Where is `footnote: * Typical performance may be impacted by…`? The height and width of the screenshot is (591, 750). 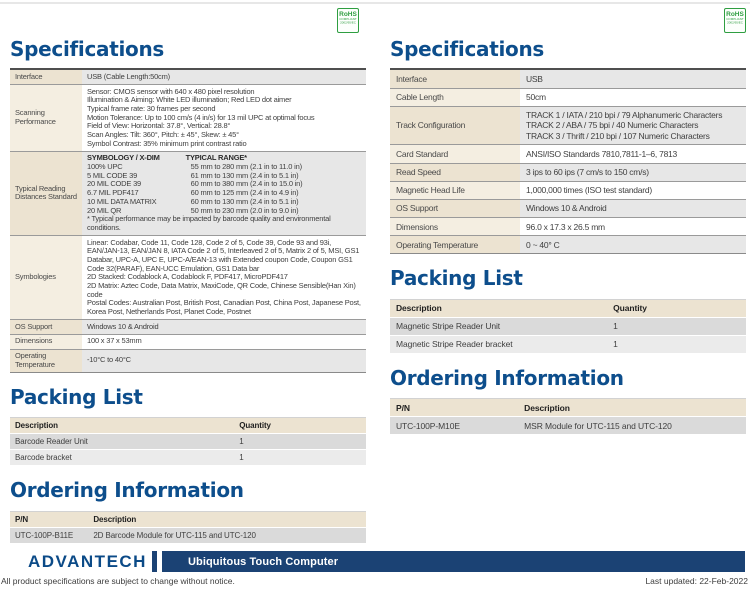 footnote: * Typical performance may be impacted by… is located at coordinates (209, 223).